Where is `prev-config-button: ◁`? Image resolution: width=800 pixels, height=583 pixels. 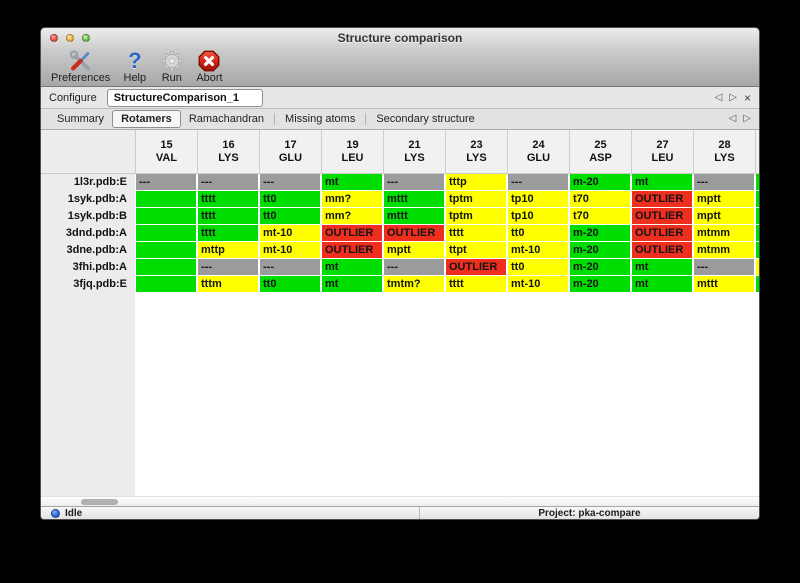
prev-config-button: ◁ is located at coordinates (718, 97).